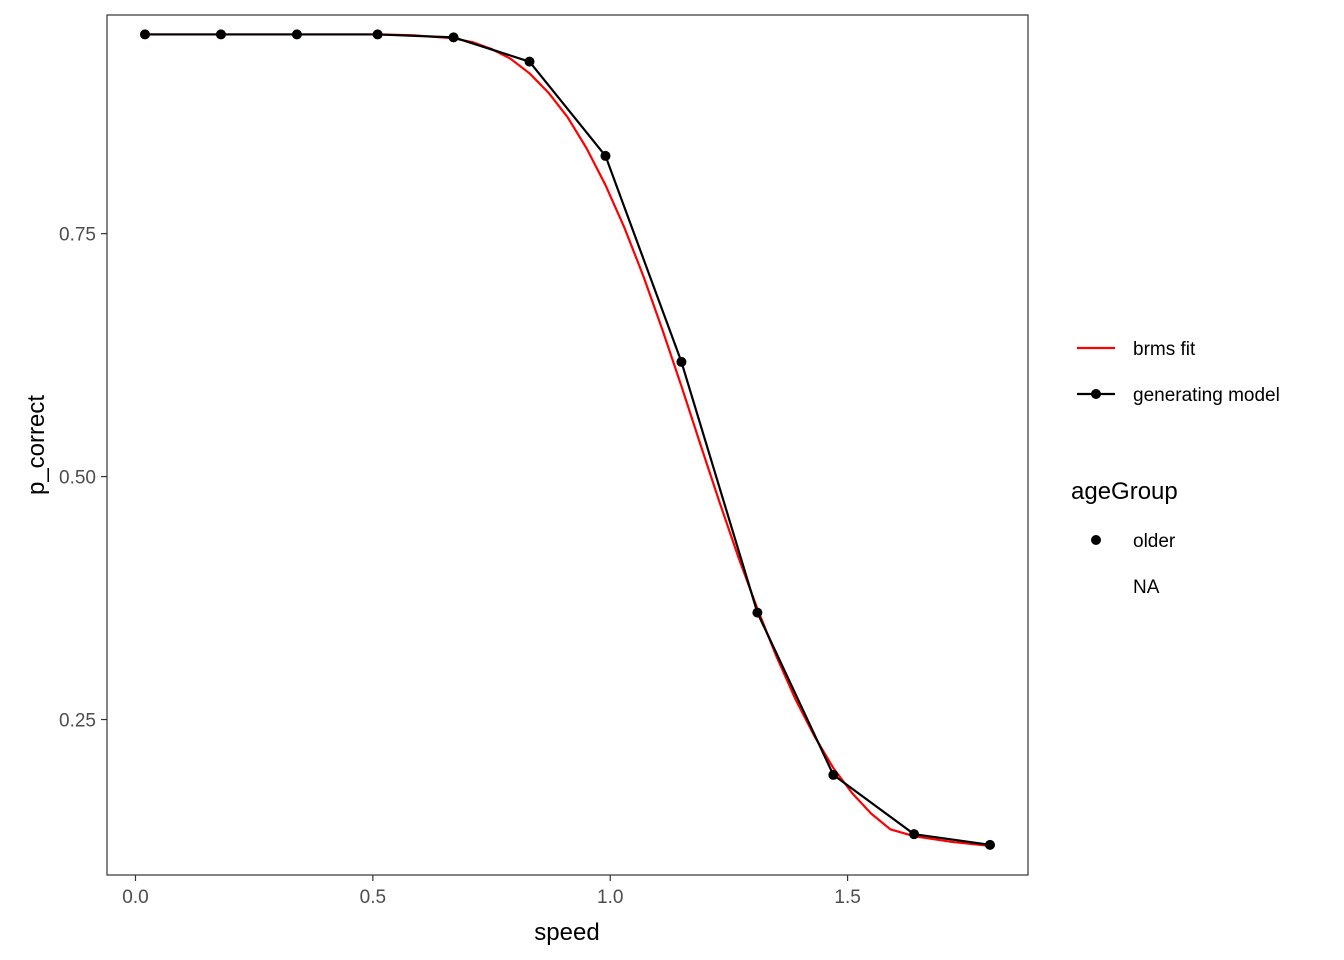 This screenshot has height=960, width=1344. Describe the element at coordinates (77, 721) in the screenshot. I see `y-tick-label: 0.25` at that location.